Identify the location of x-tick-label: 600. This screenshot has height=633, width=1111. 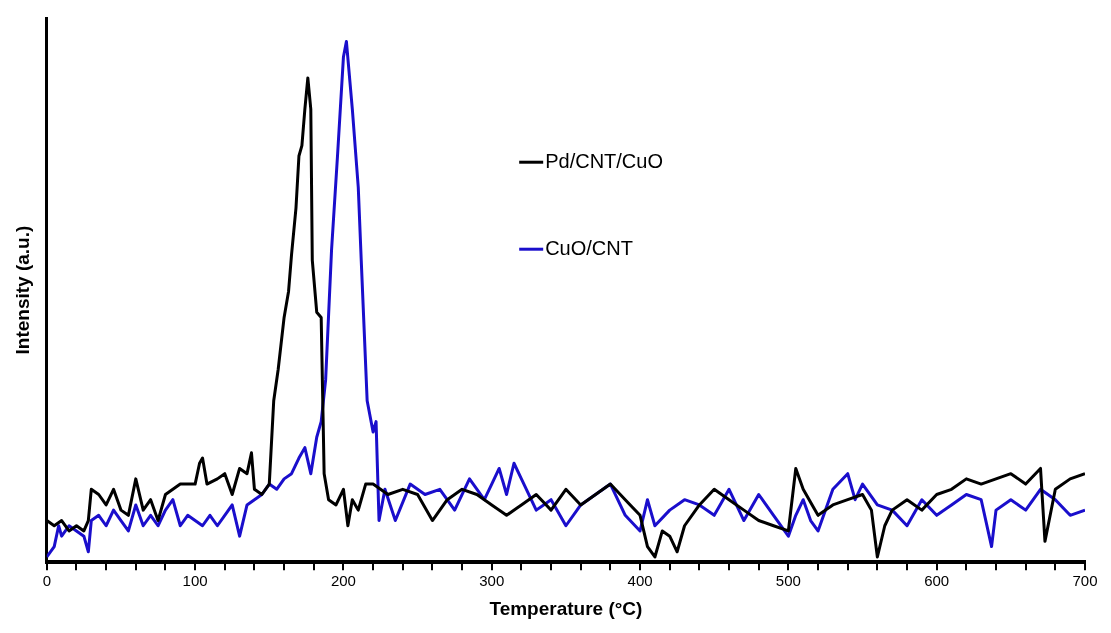
(937, 581).